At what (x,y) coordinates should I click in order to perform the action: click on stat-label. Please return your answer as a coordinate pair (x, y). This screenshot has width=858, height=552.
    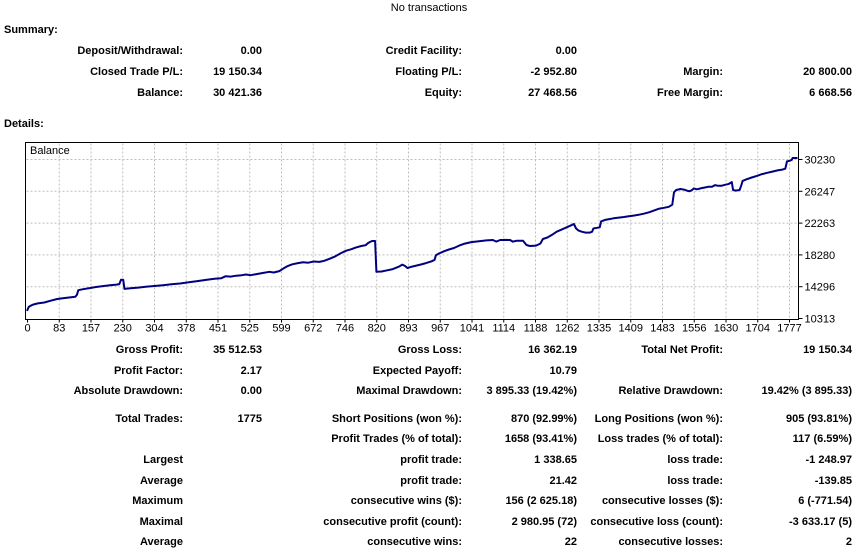
    Looking at the image, I should click on (91, 439).